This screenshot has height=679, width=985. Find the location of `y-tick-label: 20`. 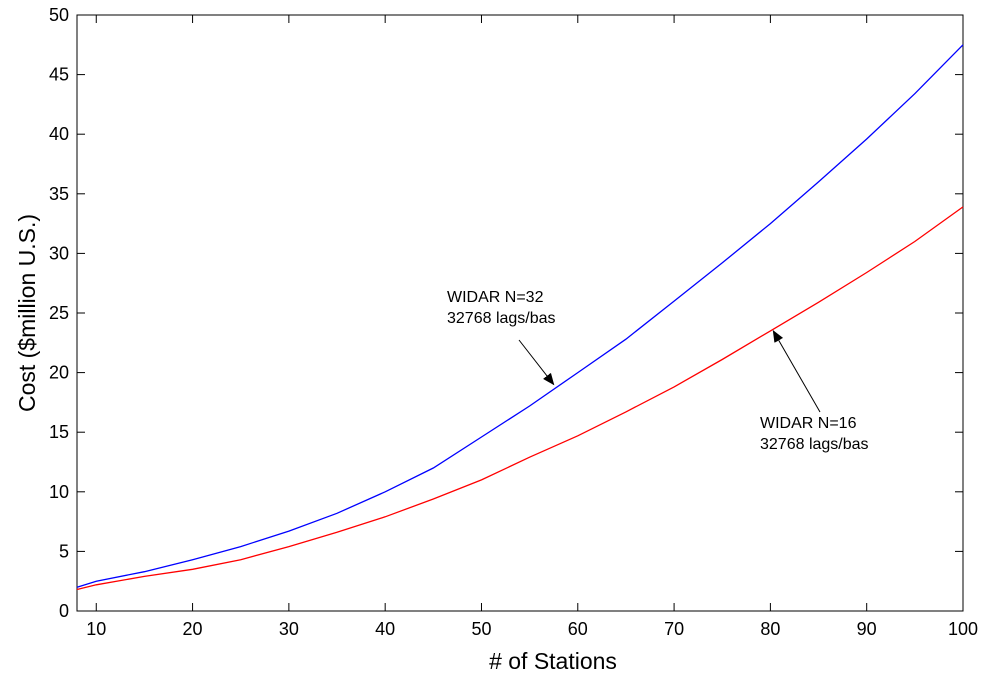

y-tick-label: 20 is located at coordinates (59, 373).